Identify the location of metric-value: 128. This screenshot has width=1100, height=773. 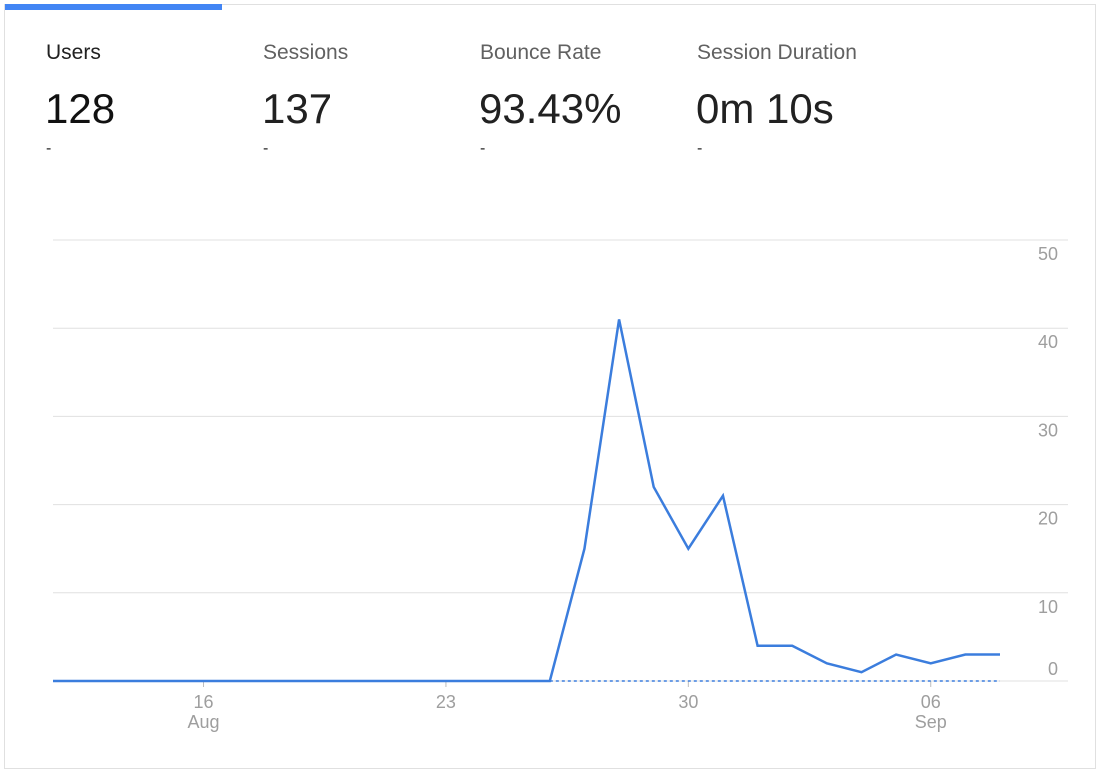
(80, 108).